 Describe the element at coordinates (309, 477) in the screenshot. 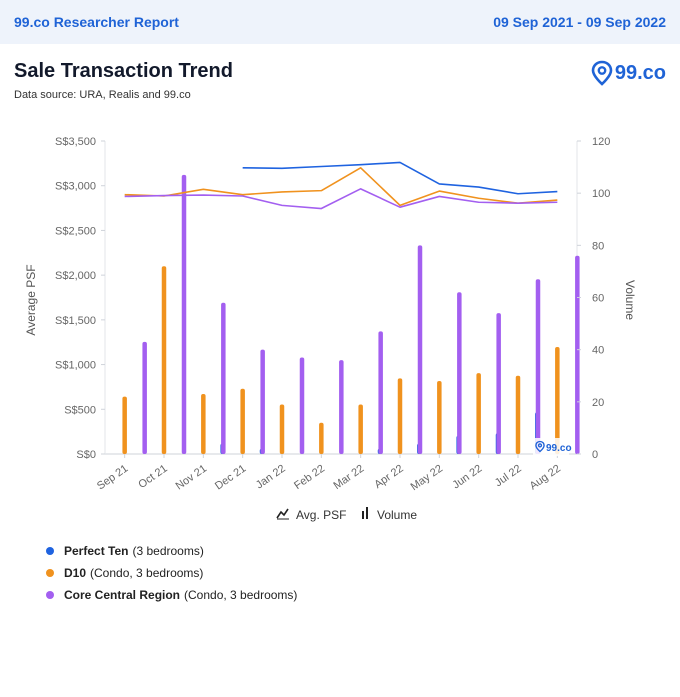

I see `x-tick-label: Feb 22` at that location.